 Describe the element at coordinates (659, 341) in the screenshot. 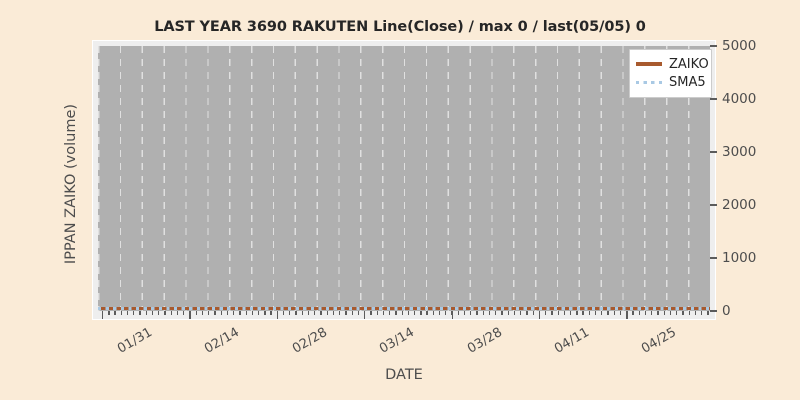

I see `x-tick-label: 04/25` at that location.